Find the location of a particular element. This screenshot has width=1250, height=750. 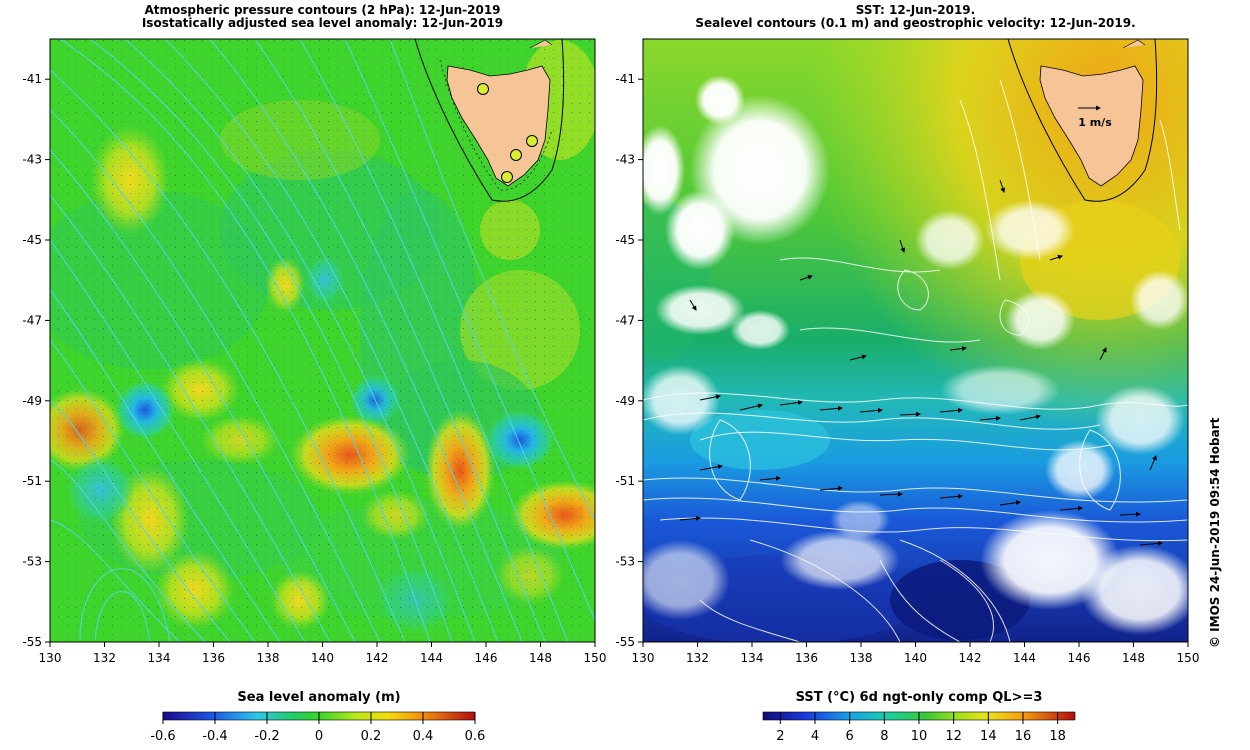

colorbar-tick-label: 14 is located at coordinates (988, 736).